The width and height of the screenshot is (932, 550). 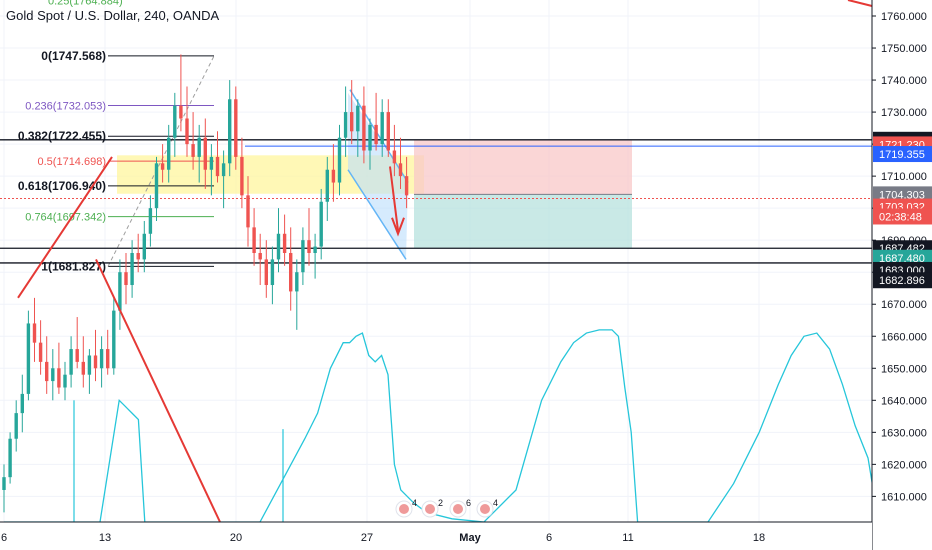 I want to click on x-tick-label: 27, so click(x=367, y=538).